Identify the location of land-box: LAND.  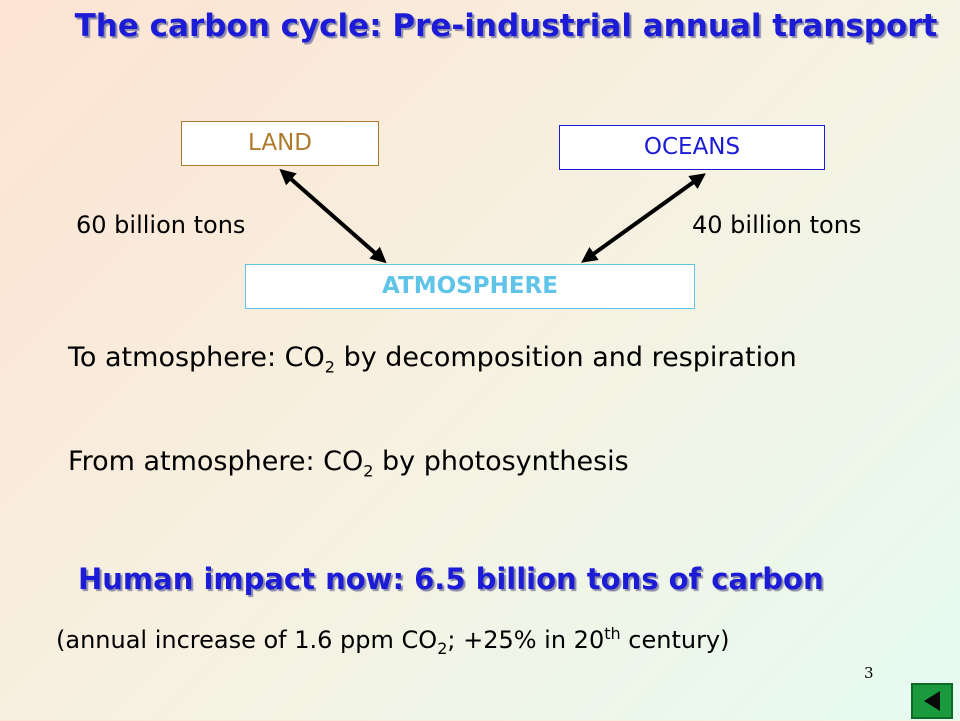
(280, 143).